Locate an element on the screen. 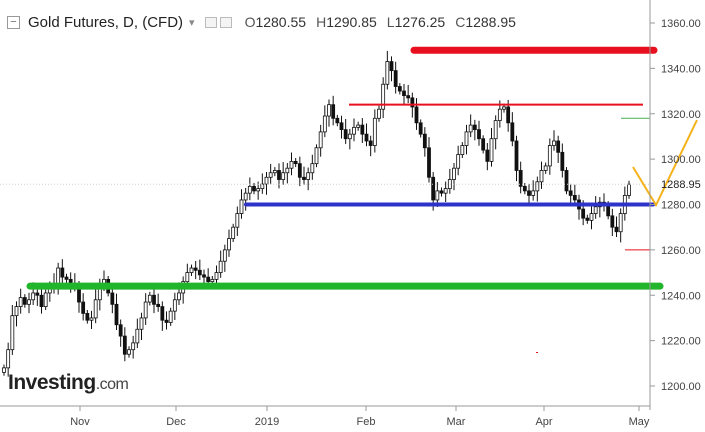 Image resolution: width=705 pixels, height=432 pixels. collapse-icon: − is located at coordinates (13, 22).